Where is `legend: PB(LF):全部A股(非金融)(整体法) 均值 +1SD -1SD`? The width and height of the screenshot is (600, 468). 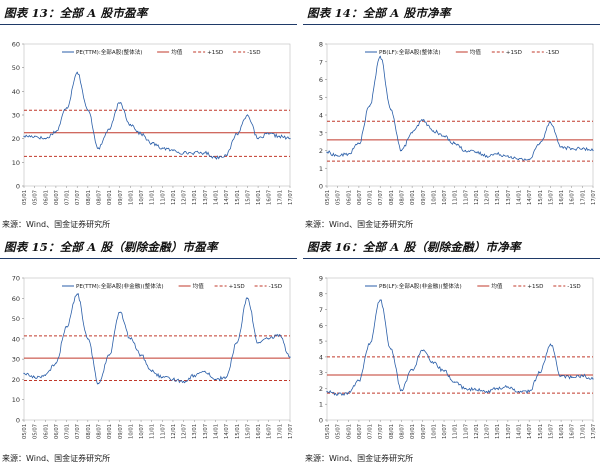
legend: PB(LF):全部A股(非金融)(整体法) 均值 +1SD -1SD is located at coordinates (473, 286).